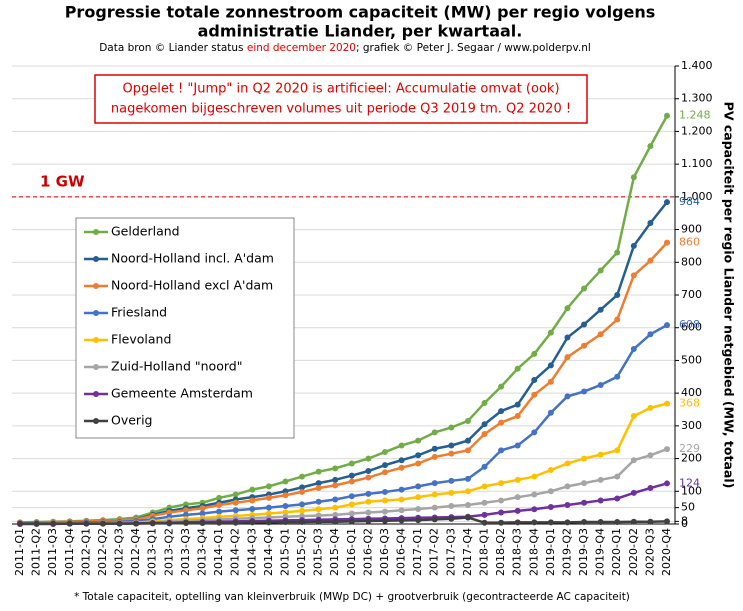 This screenshot has width=743, height=611. What do you see at coordinates (689, 201) in the screenshot?
I see `end-label: 984` at bounding box center [689, 201].